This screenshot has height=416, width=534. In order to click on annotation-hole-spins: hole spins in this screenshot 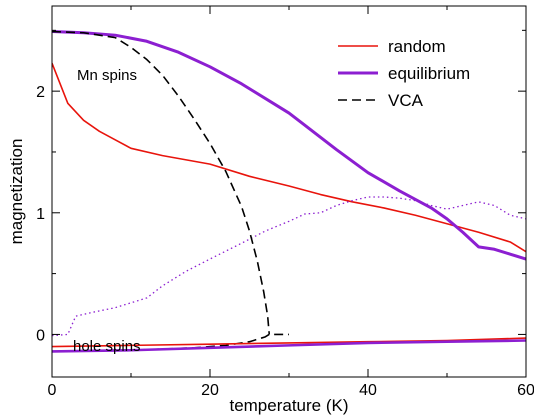, I will do `click(107, 346)`.